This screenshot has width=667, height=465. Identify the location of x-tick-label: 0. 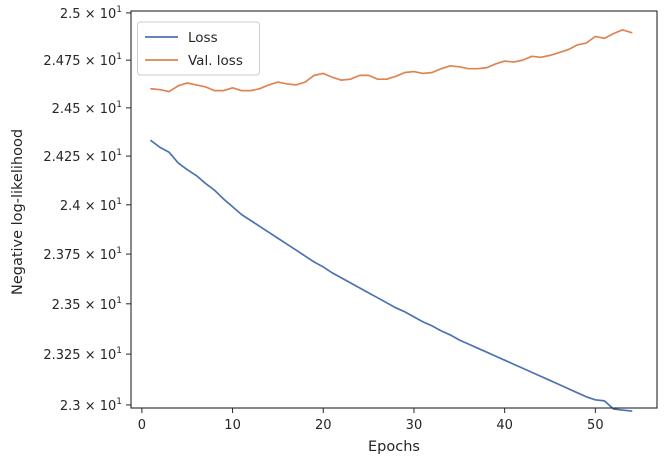
(142, 425).